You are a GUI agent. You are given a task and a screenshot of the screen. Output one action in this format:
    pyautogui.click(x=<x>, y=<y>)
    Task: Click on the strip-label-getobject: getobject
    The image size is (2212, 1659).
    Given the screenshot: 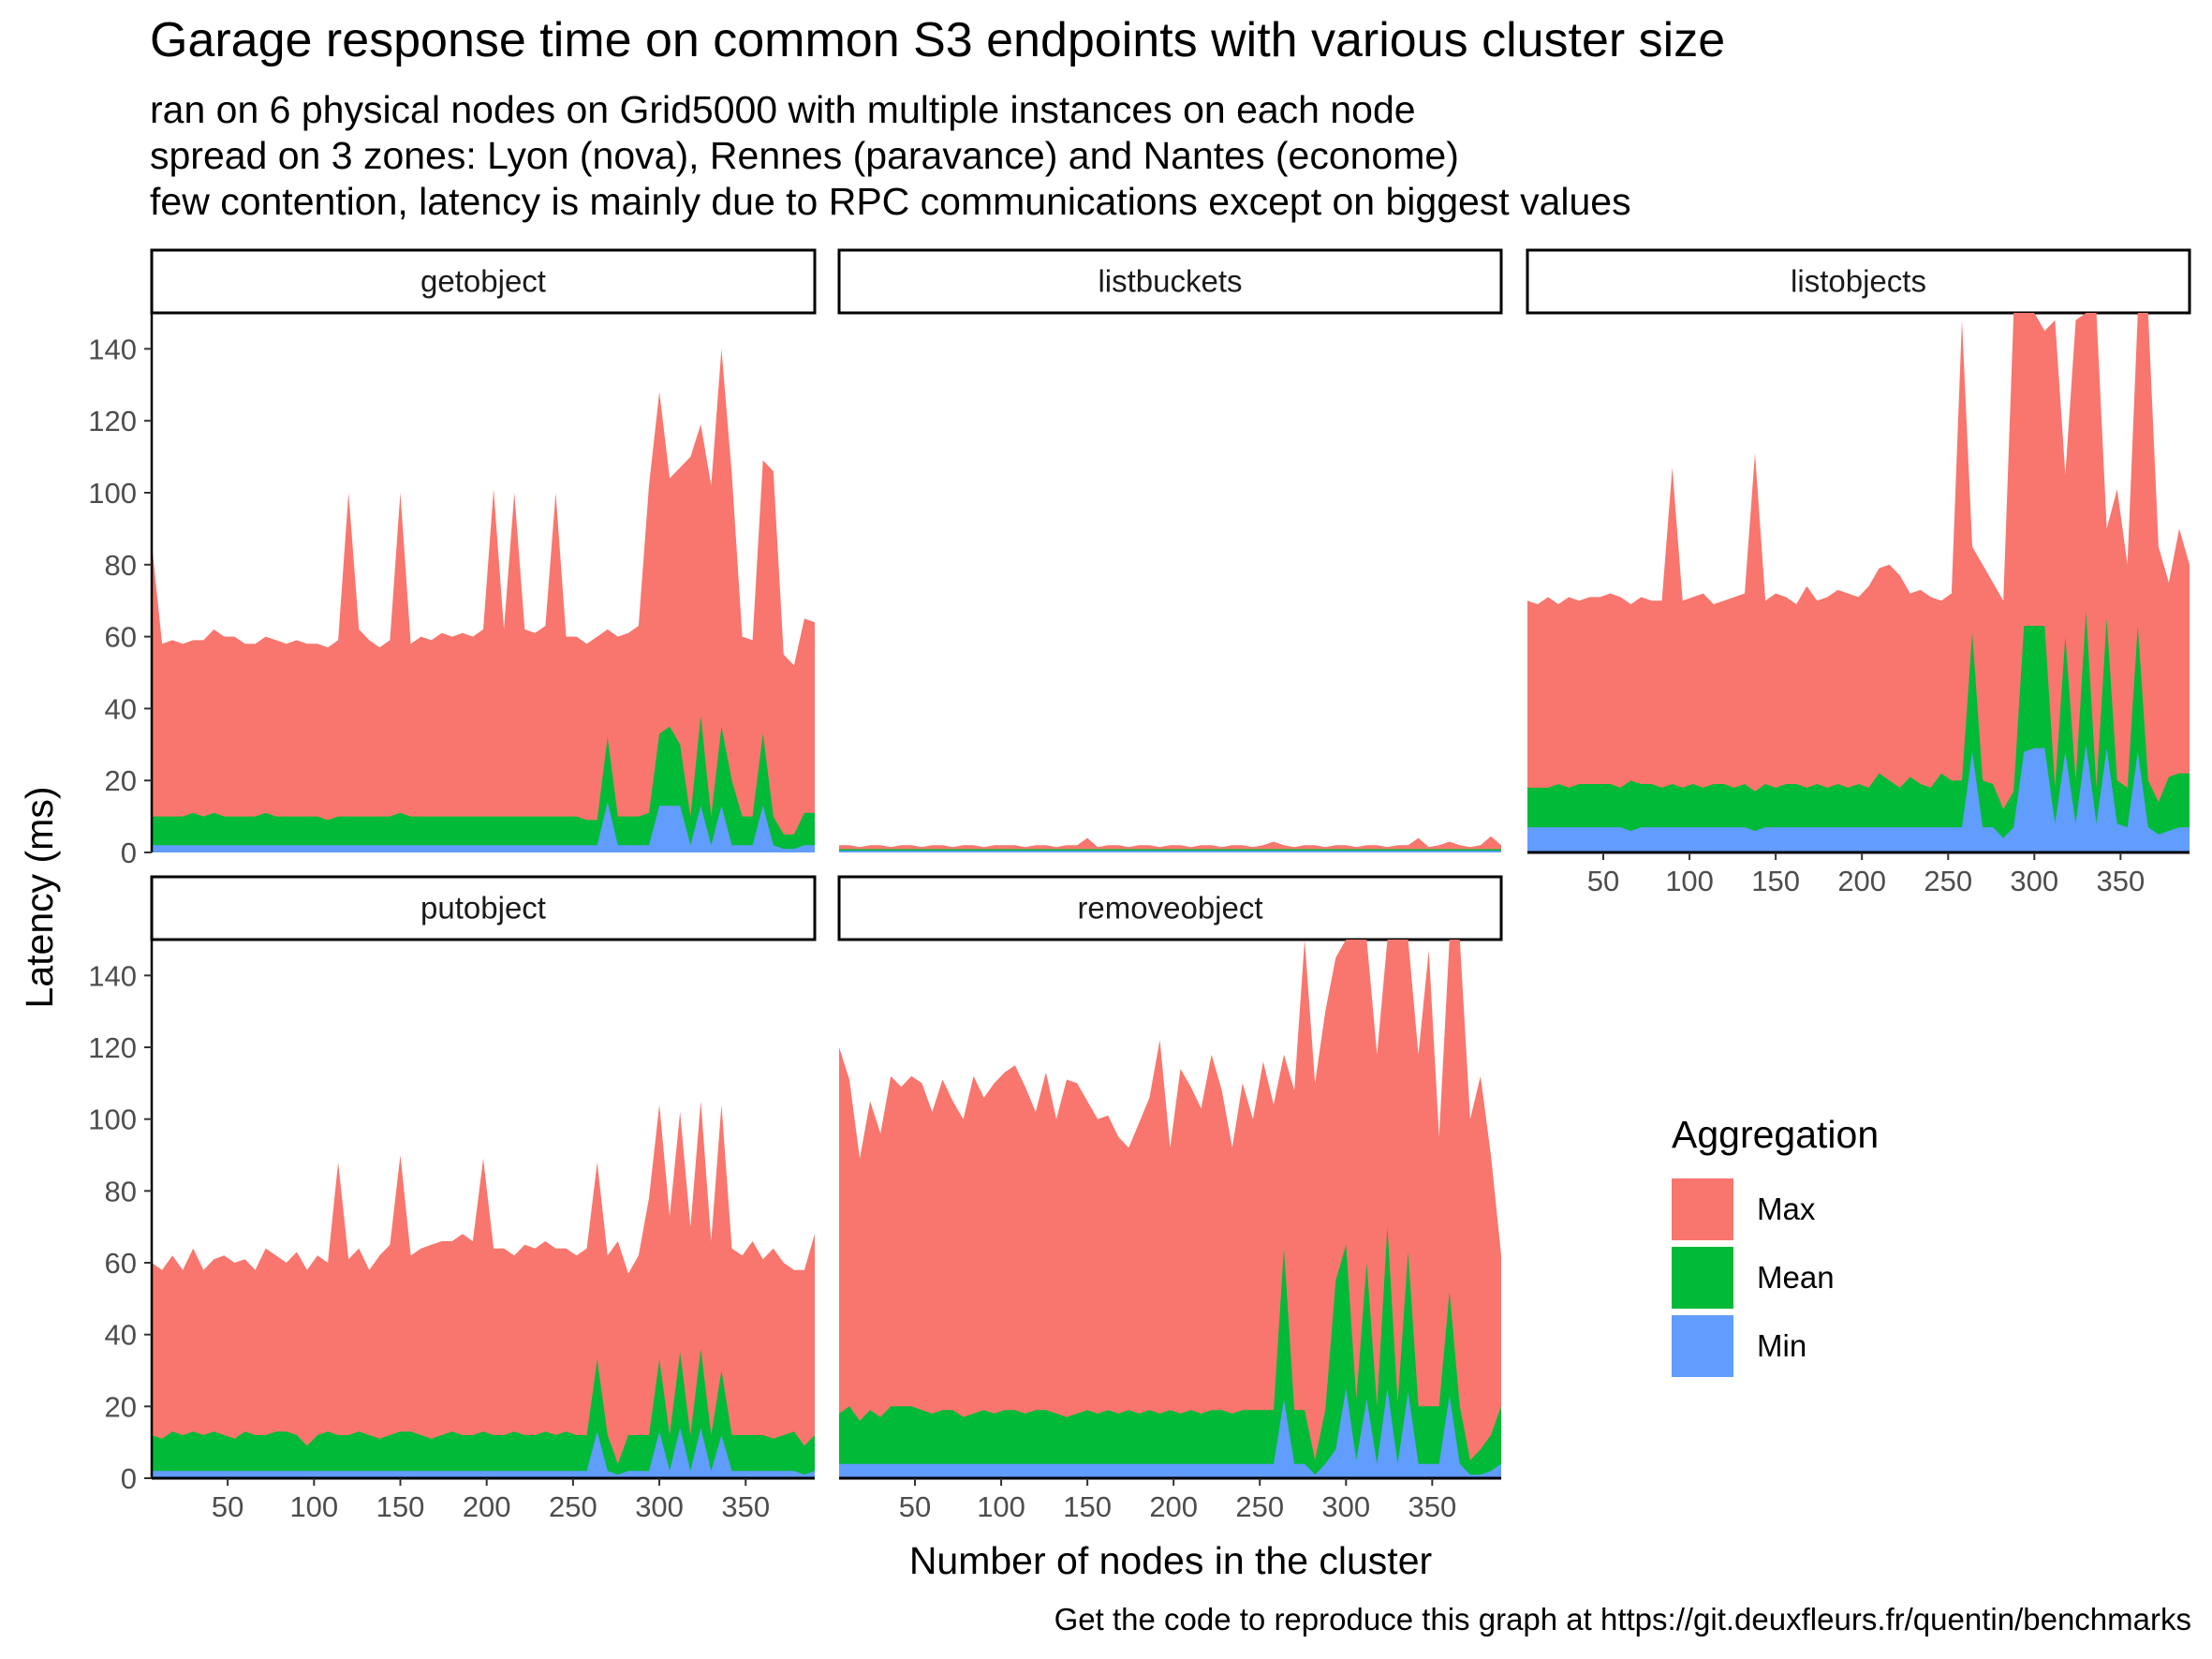 What is the action you would take?
    pyautogui.click(x=483, y=281)
    